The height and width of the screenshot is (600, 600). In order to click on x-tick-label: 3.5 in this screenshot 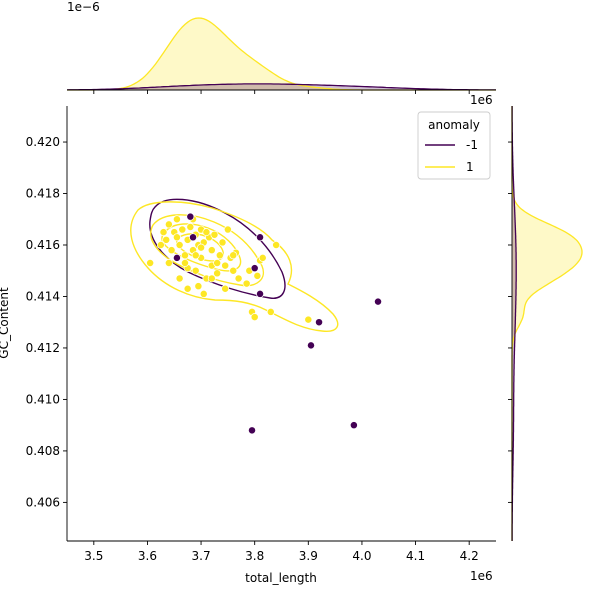, I will do `click(93, 556)`.